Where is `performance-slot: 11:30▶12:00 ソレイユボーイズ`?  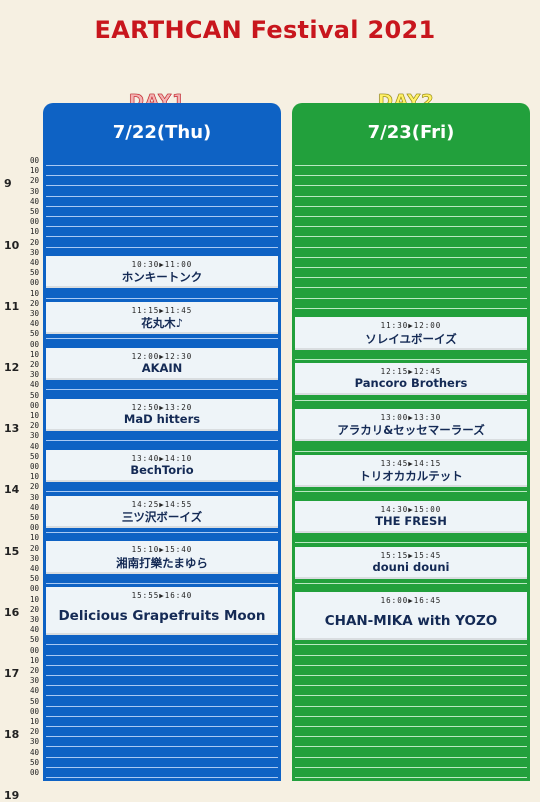 performance-slot: 11:30▶12:00 ソレイユボーイズ is located at coordinates (411, 333).